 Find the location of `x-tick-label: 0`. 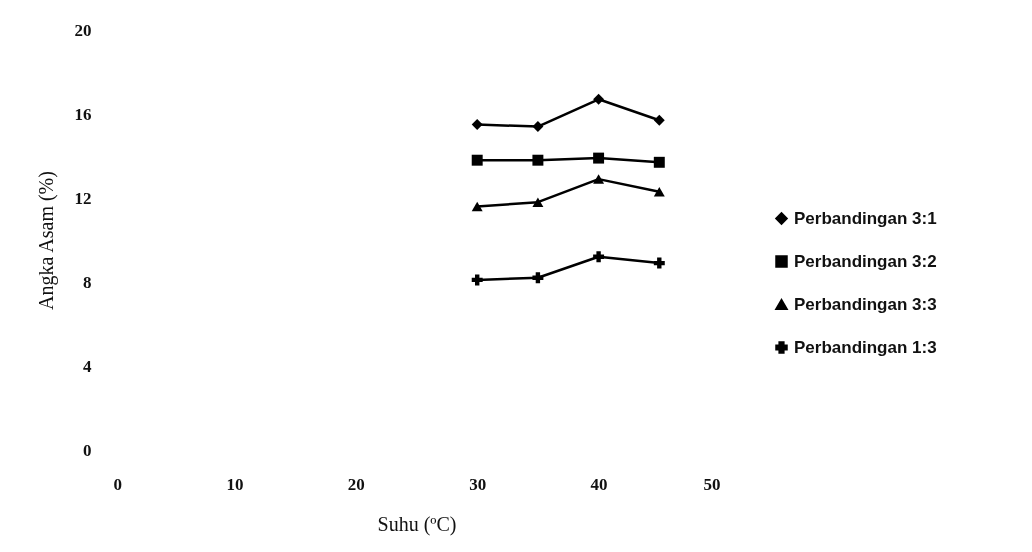

x-tick-label: 0 is located at coordinates (117, 484).